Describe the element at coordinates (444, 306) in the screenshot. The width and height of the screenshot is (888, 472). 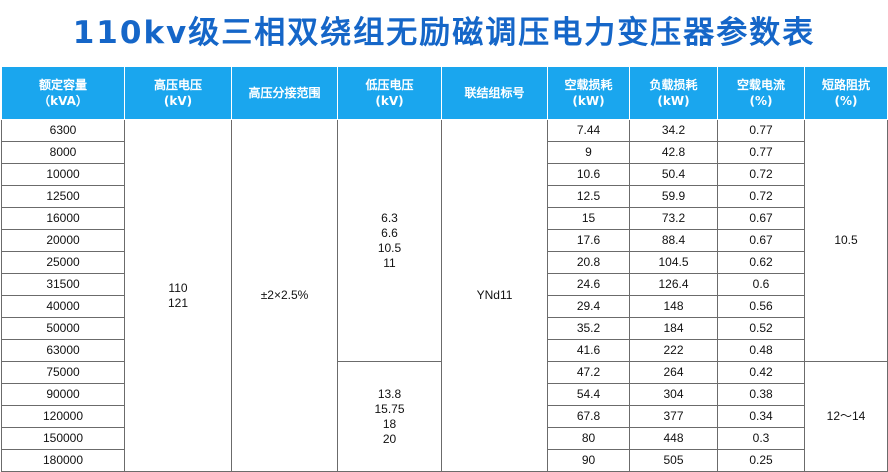
I see `table-row: 40000 29.4 148 0.56` at that location.